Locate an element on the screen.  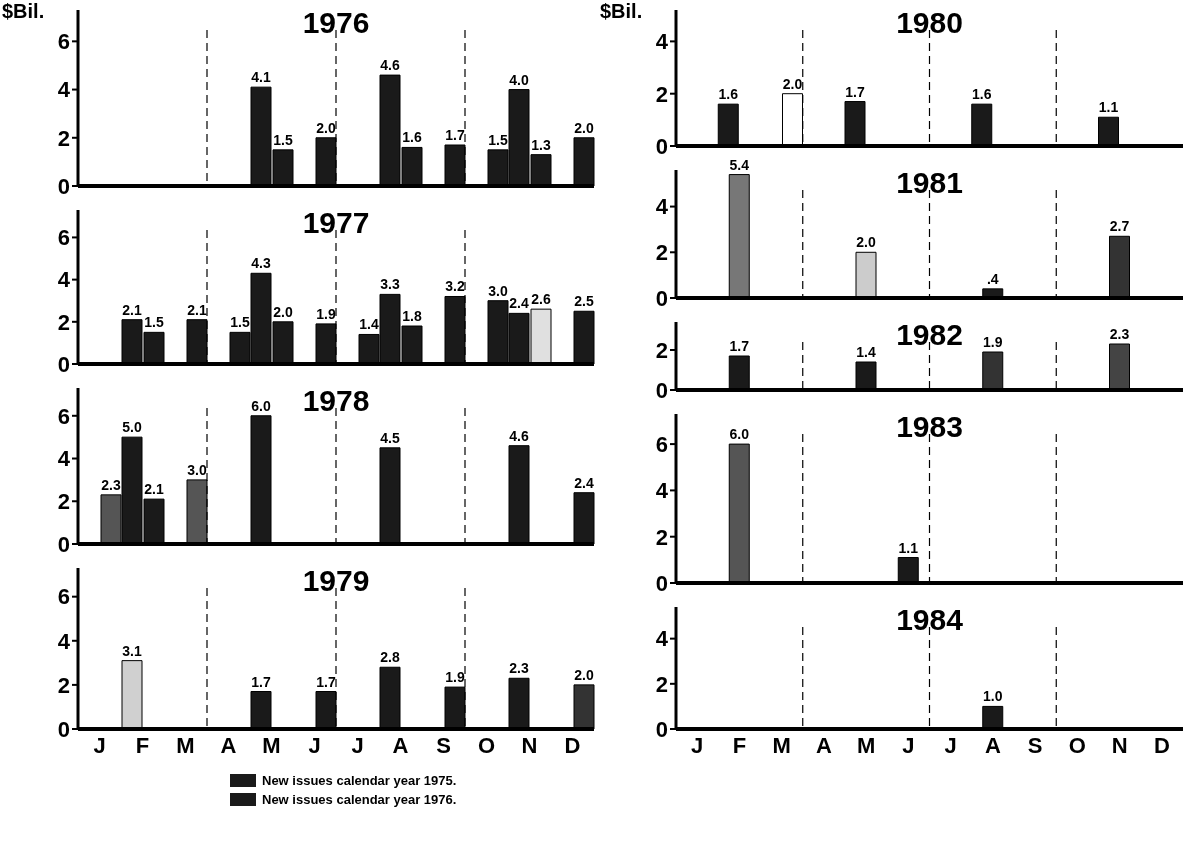
data-label: 5.4 is located at coordinates (739, 164).